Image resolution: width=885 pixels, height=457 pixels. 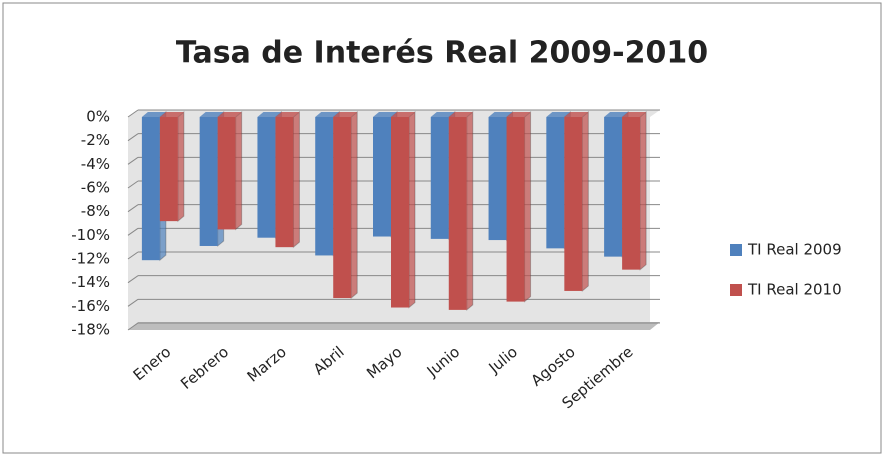 I want to click on y-tick-label: -18%, so click(x=90, y=330).